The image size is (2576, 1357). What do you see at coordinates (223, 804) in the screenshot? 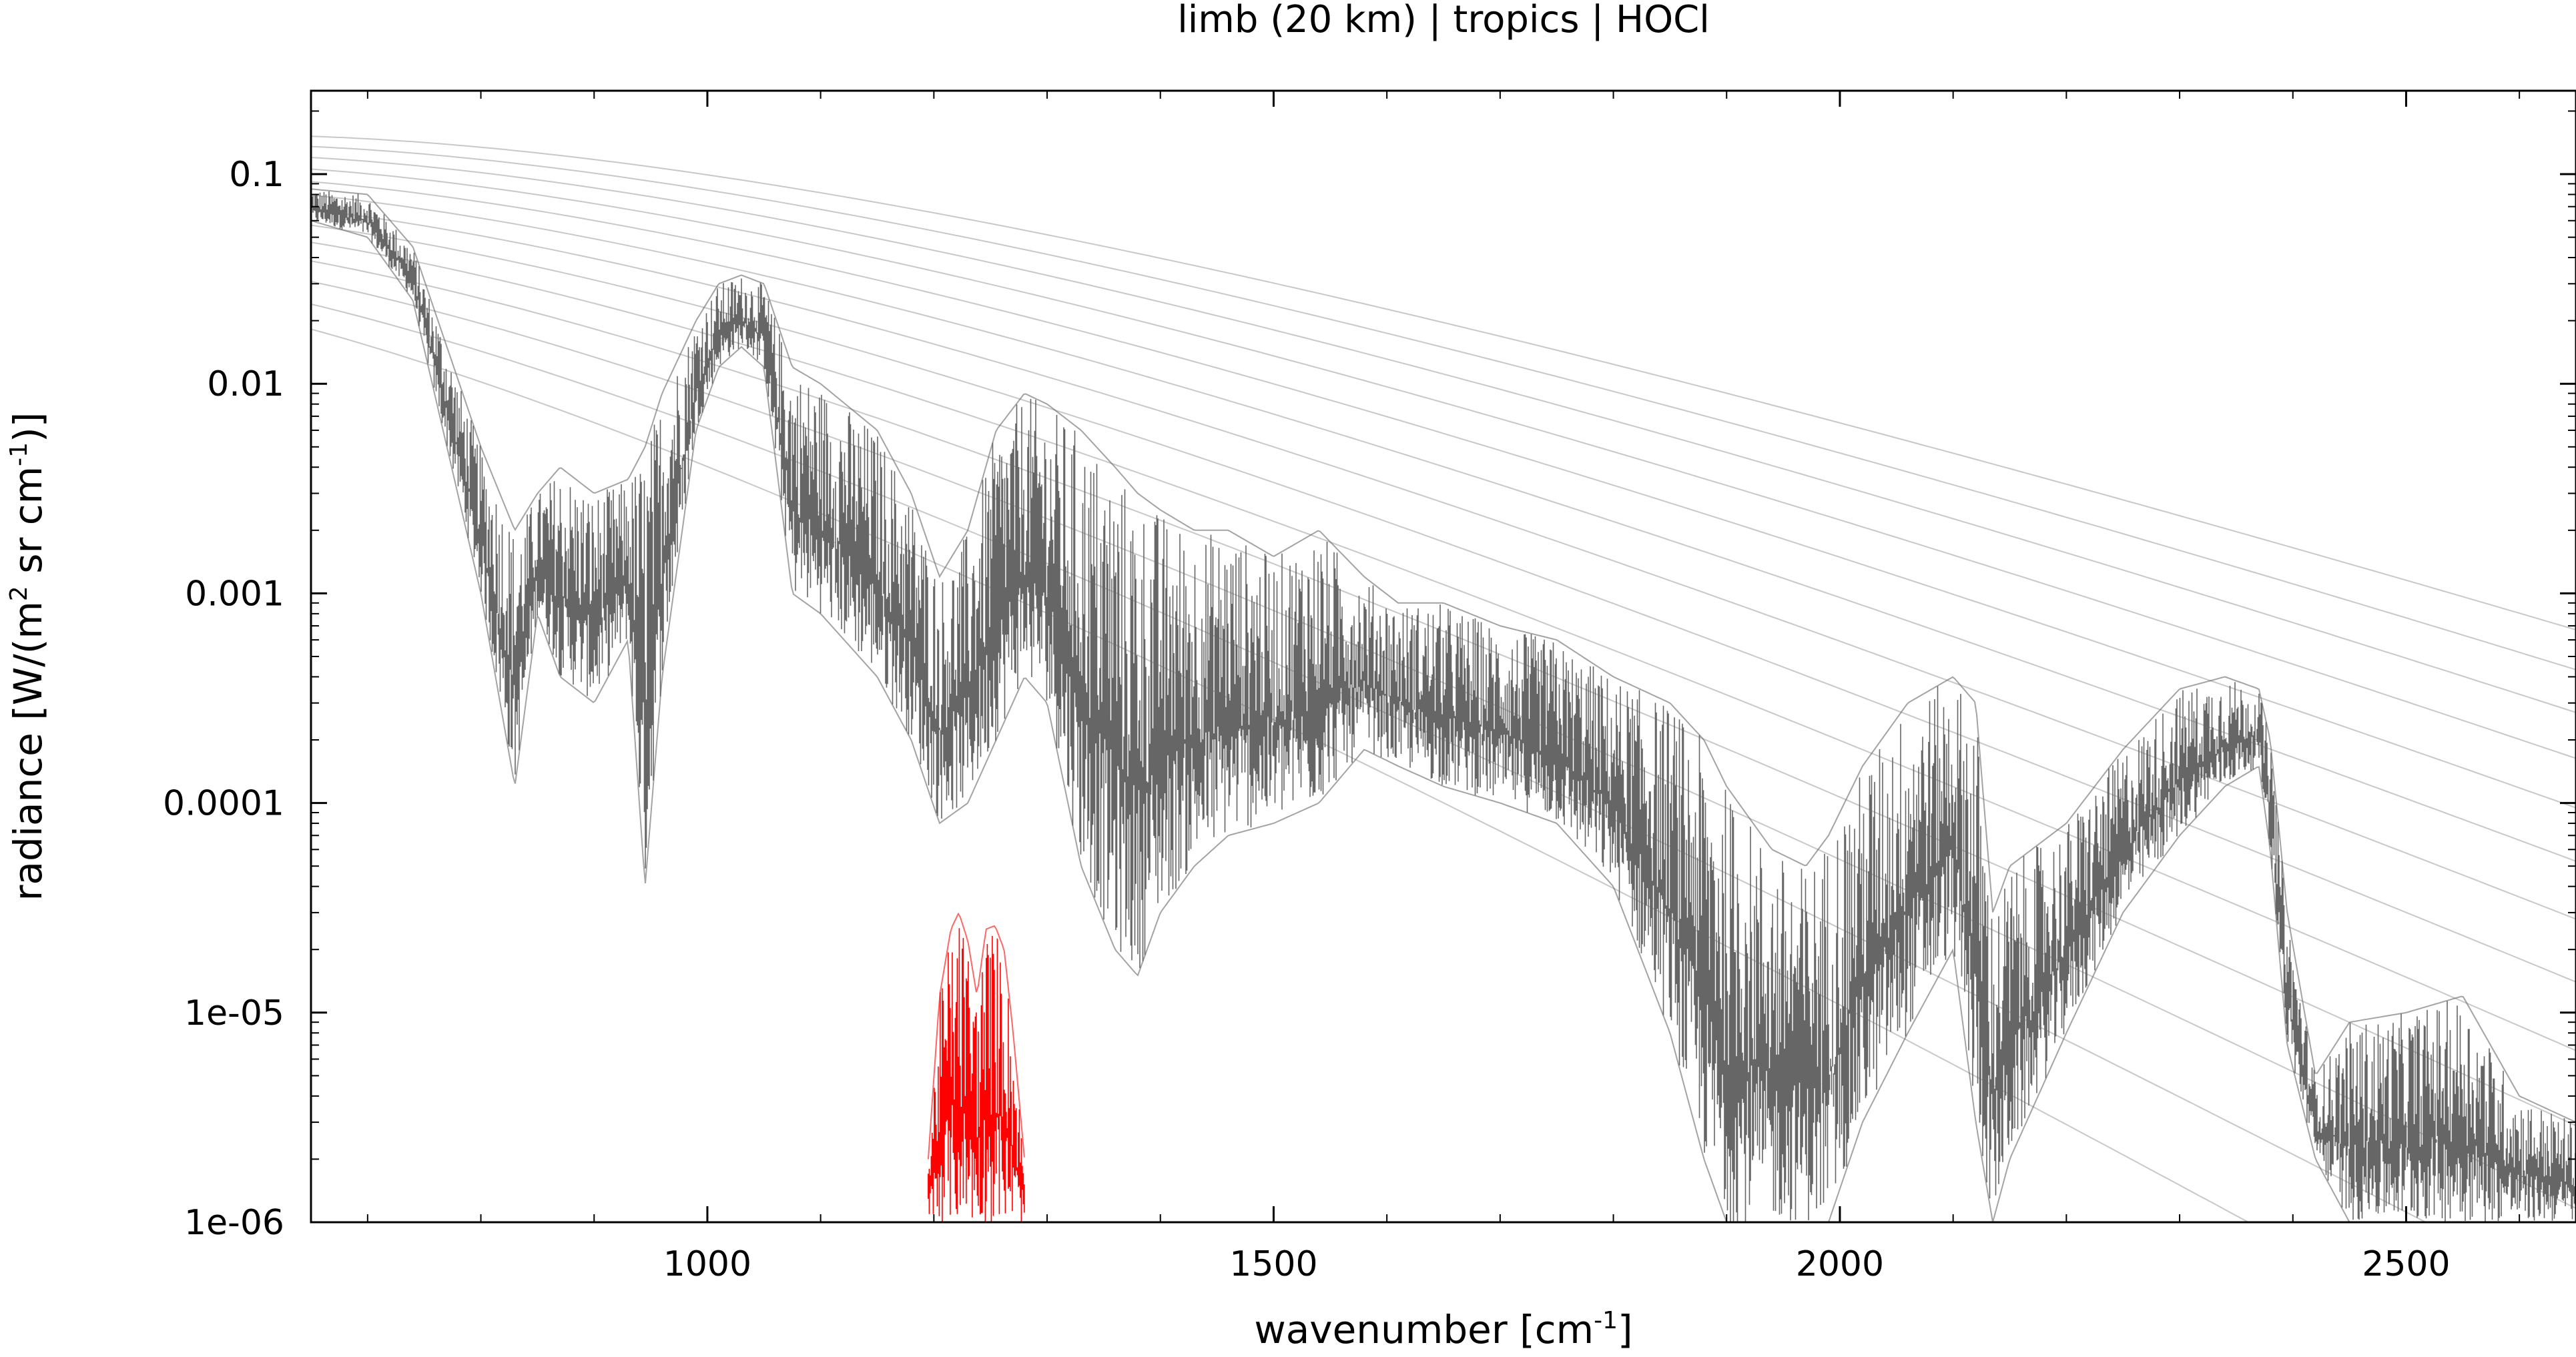
I see `y-tick-label-3: 0.0001` at bounding box center [223, 804].